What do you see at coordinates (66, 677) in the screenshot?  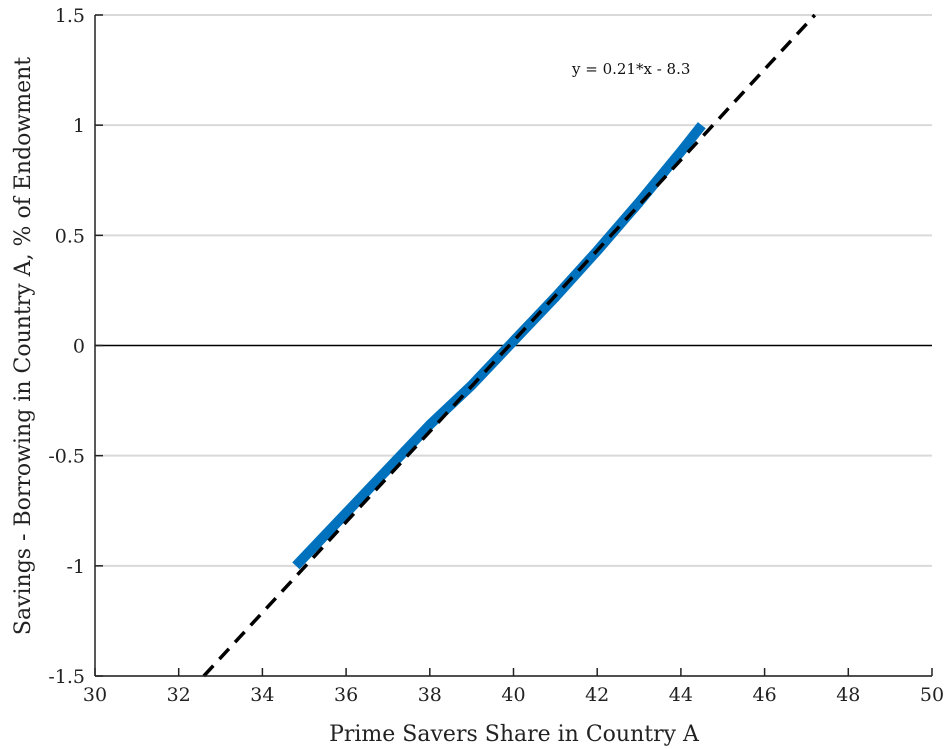 I see `y-tick-label: -1.5` at bounding box center [66, 677].